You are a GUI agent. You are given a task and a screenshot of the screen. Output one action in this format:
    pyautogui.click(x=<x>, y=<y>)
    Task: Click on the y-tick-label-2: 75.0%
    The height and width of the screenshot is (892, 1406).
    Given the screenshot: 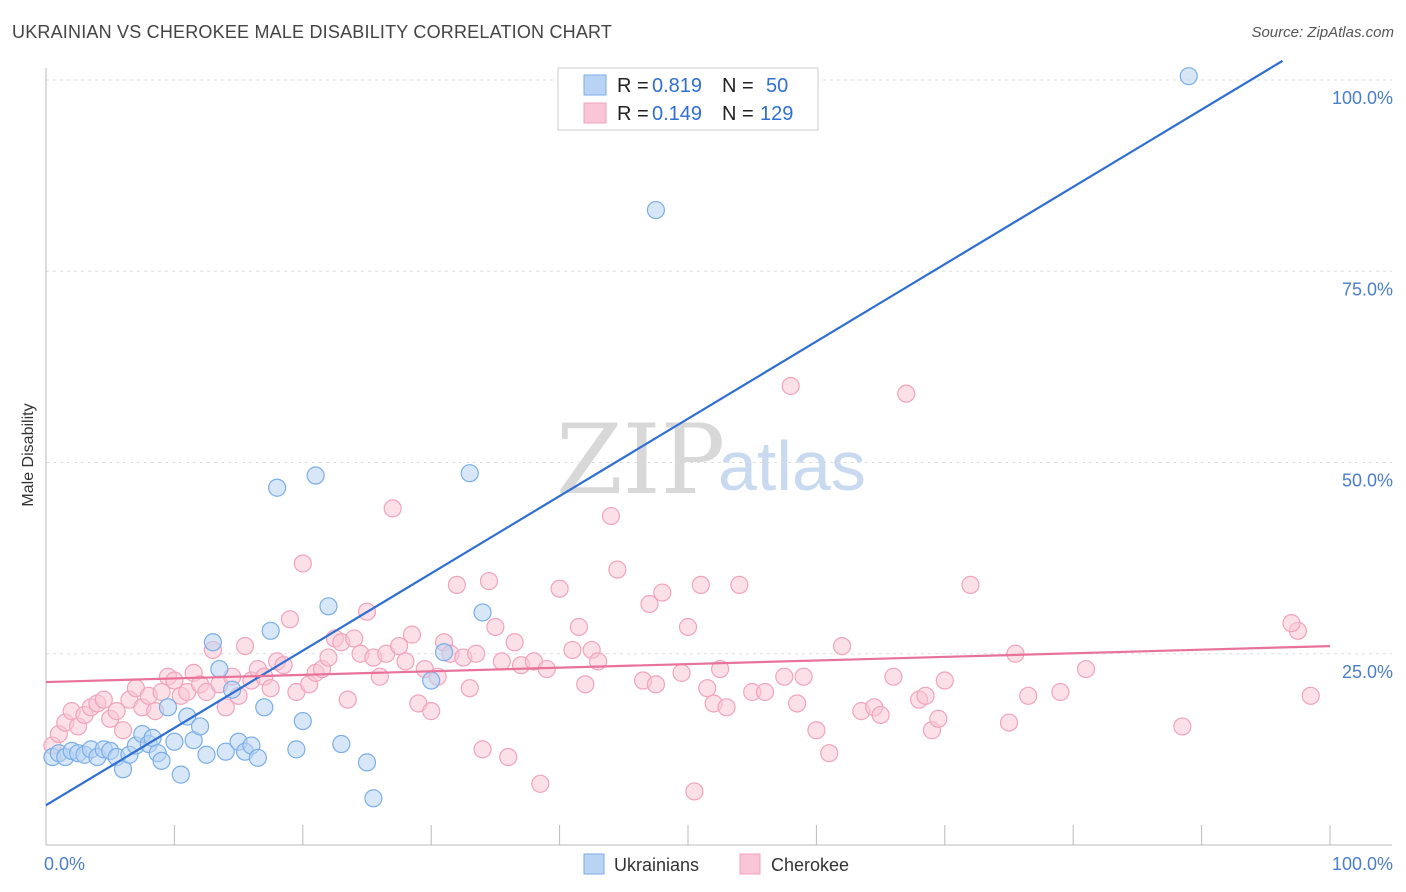 What is the action you would take?
    pyautogui.click(x=1367, y=289)
    